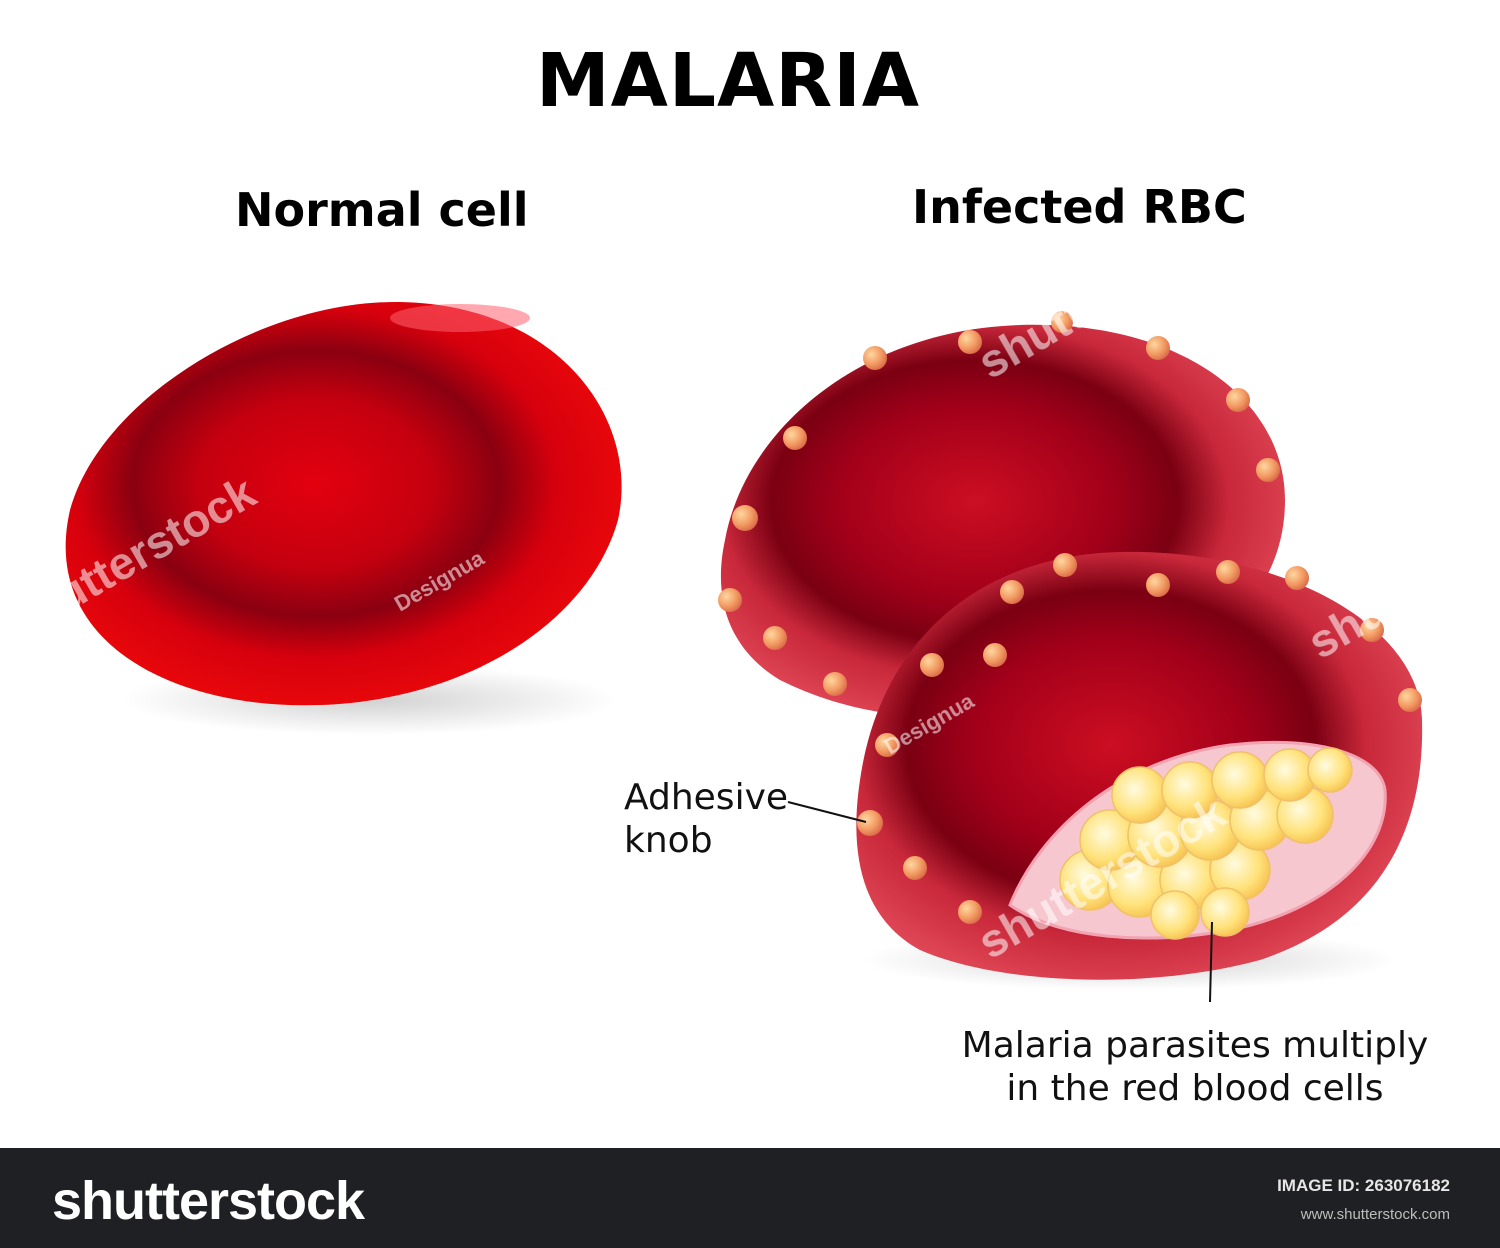 This screenshot has width=1500, height=1248. Describe the element at coordinates (728, 81) in the screenshot. I see `page-title: MALARIA` at that location.